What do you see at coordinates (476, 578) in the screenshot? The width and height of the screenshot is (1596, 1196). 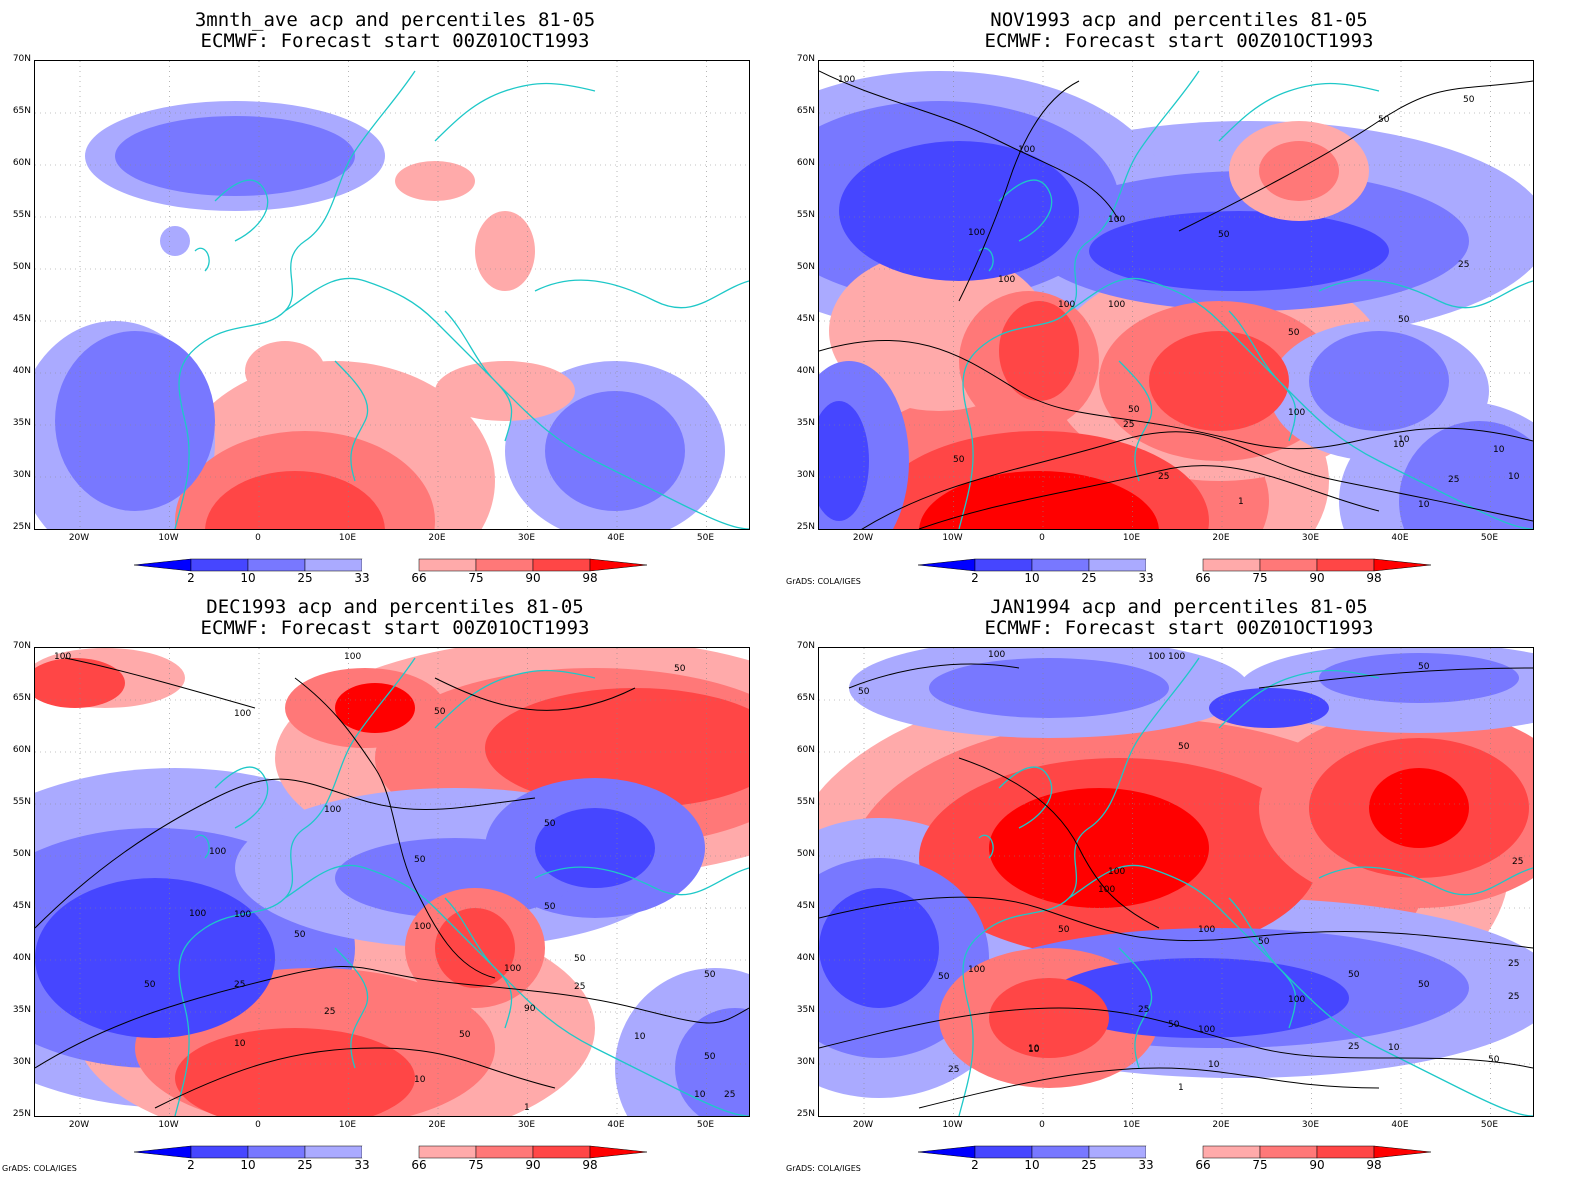 I see `colorbar-label: 75` at bounding box center [476, 578].